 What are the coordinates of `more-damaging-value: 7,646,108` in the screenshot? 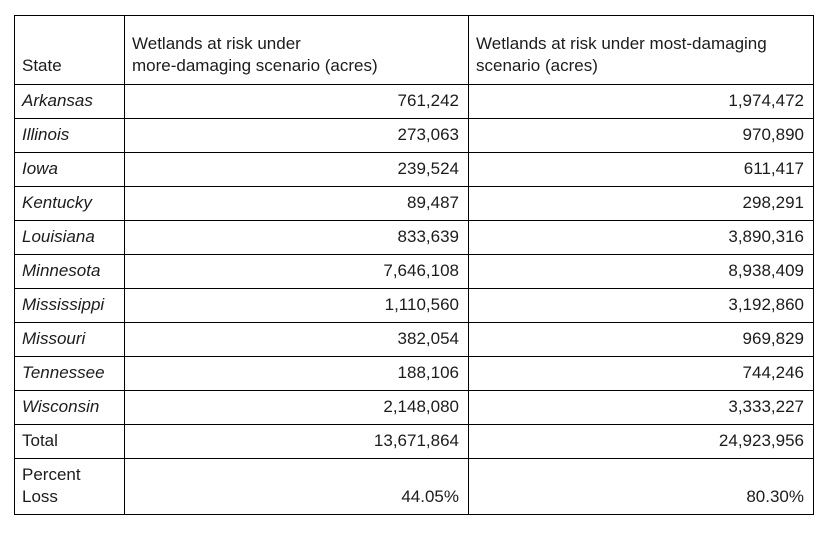 It's located at (296, 271).